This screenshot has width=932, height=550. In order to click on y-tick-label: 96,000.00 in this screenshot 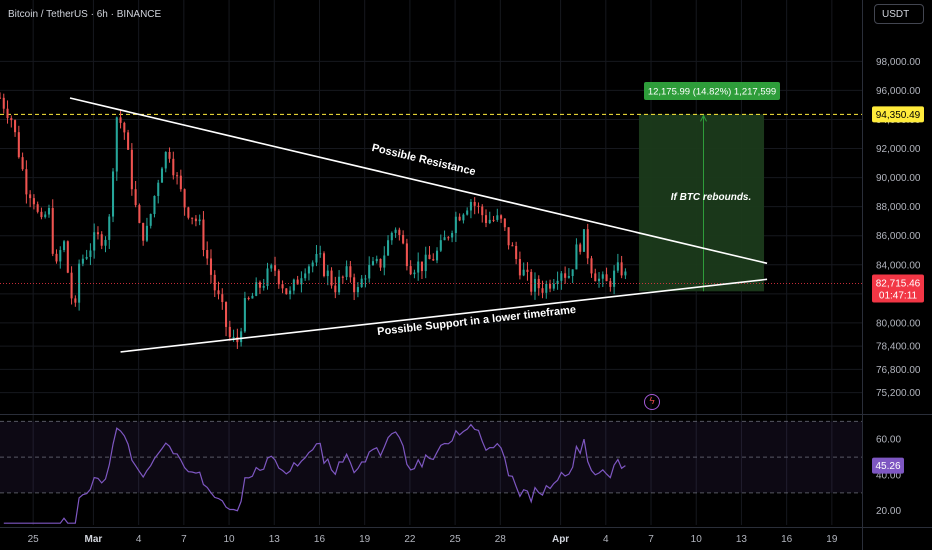, I will do `click(898, 91)`.